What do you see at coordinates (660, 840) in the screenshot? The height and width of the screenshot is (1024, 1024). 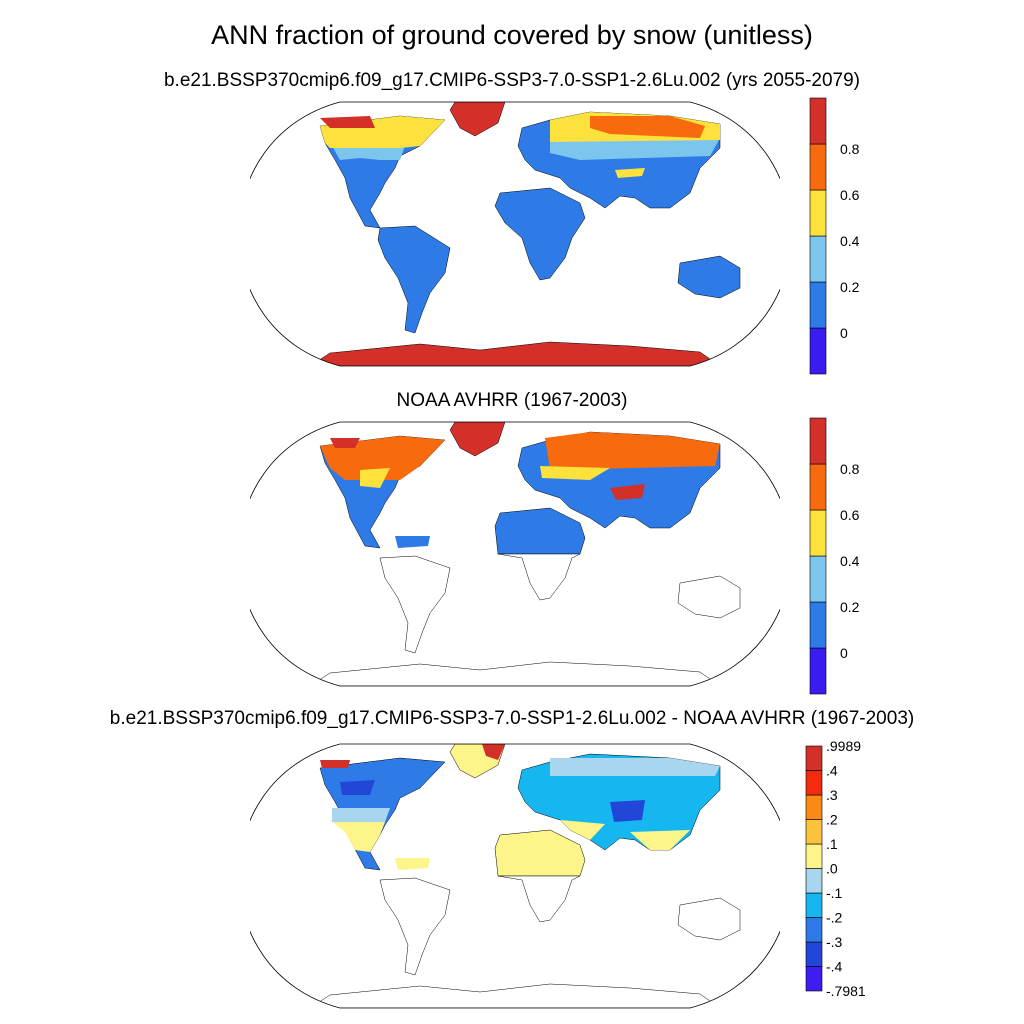 I see `asia-south-positive` at bounding box center [660, 840].